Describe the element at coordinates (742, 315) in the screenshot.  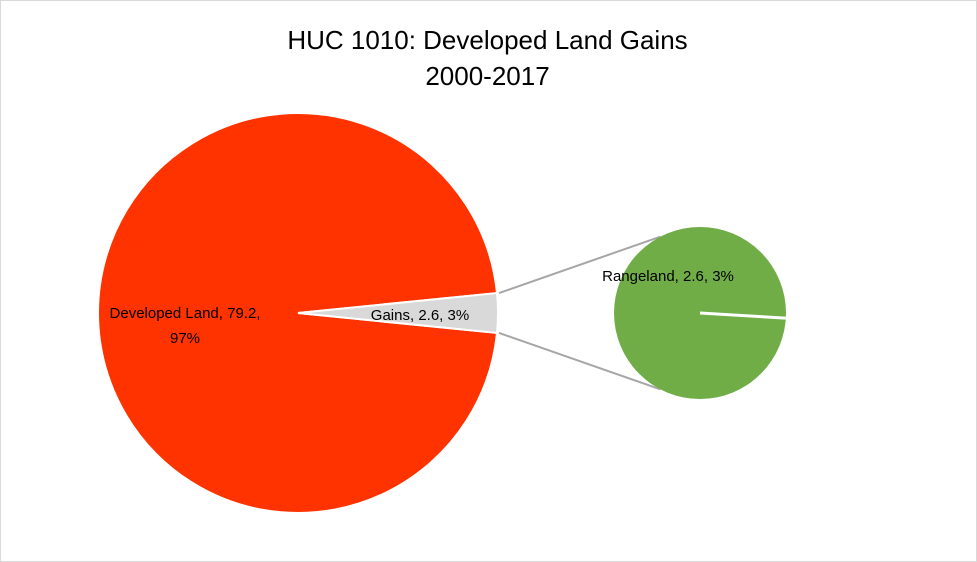
I see `secondary-pie-divider` at that location.